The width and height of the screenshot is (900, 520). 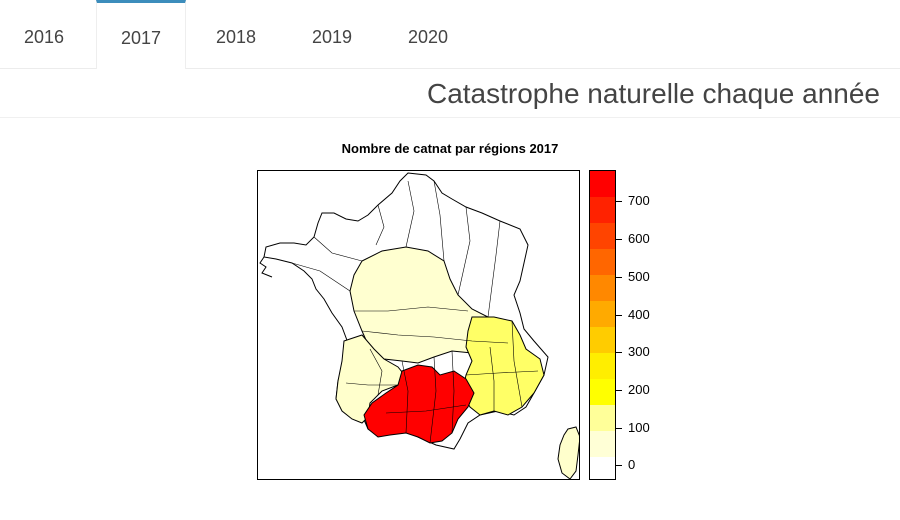 What do you see at coordinates (419, 404) in the screenshot?
I see `region-south` at bounding box center [419, 404].